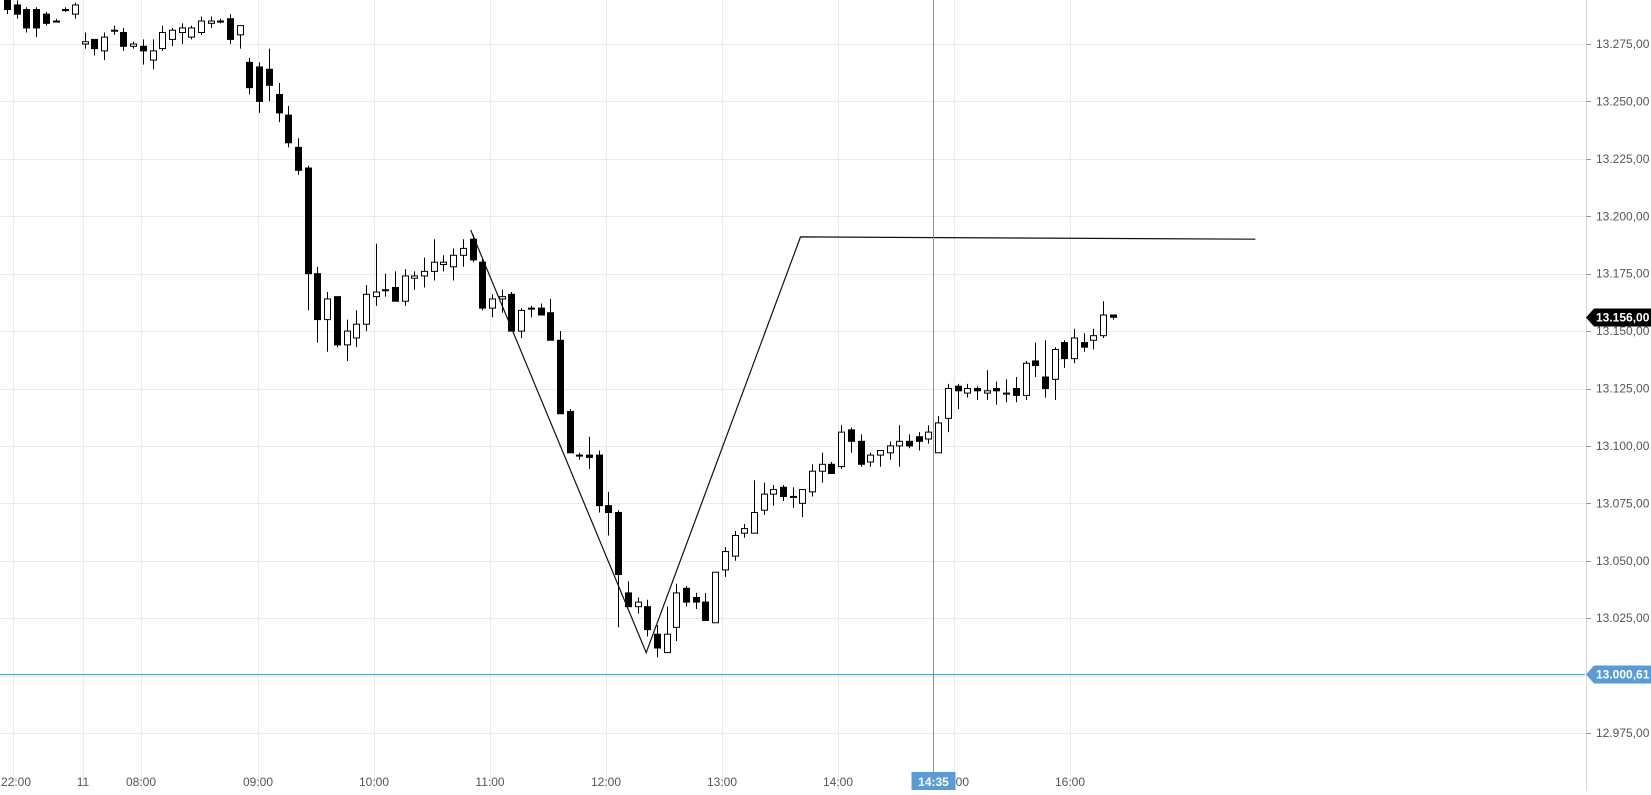  I want to click on crosshair-price-badge: 13.000,61, so click(1618, 675).